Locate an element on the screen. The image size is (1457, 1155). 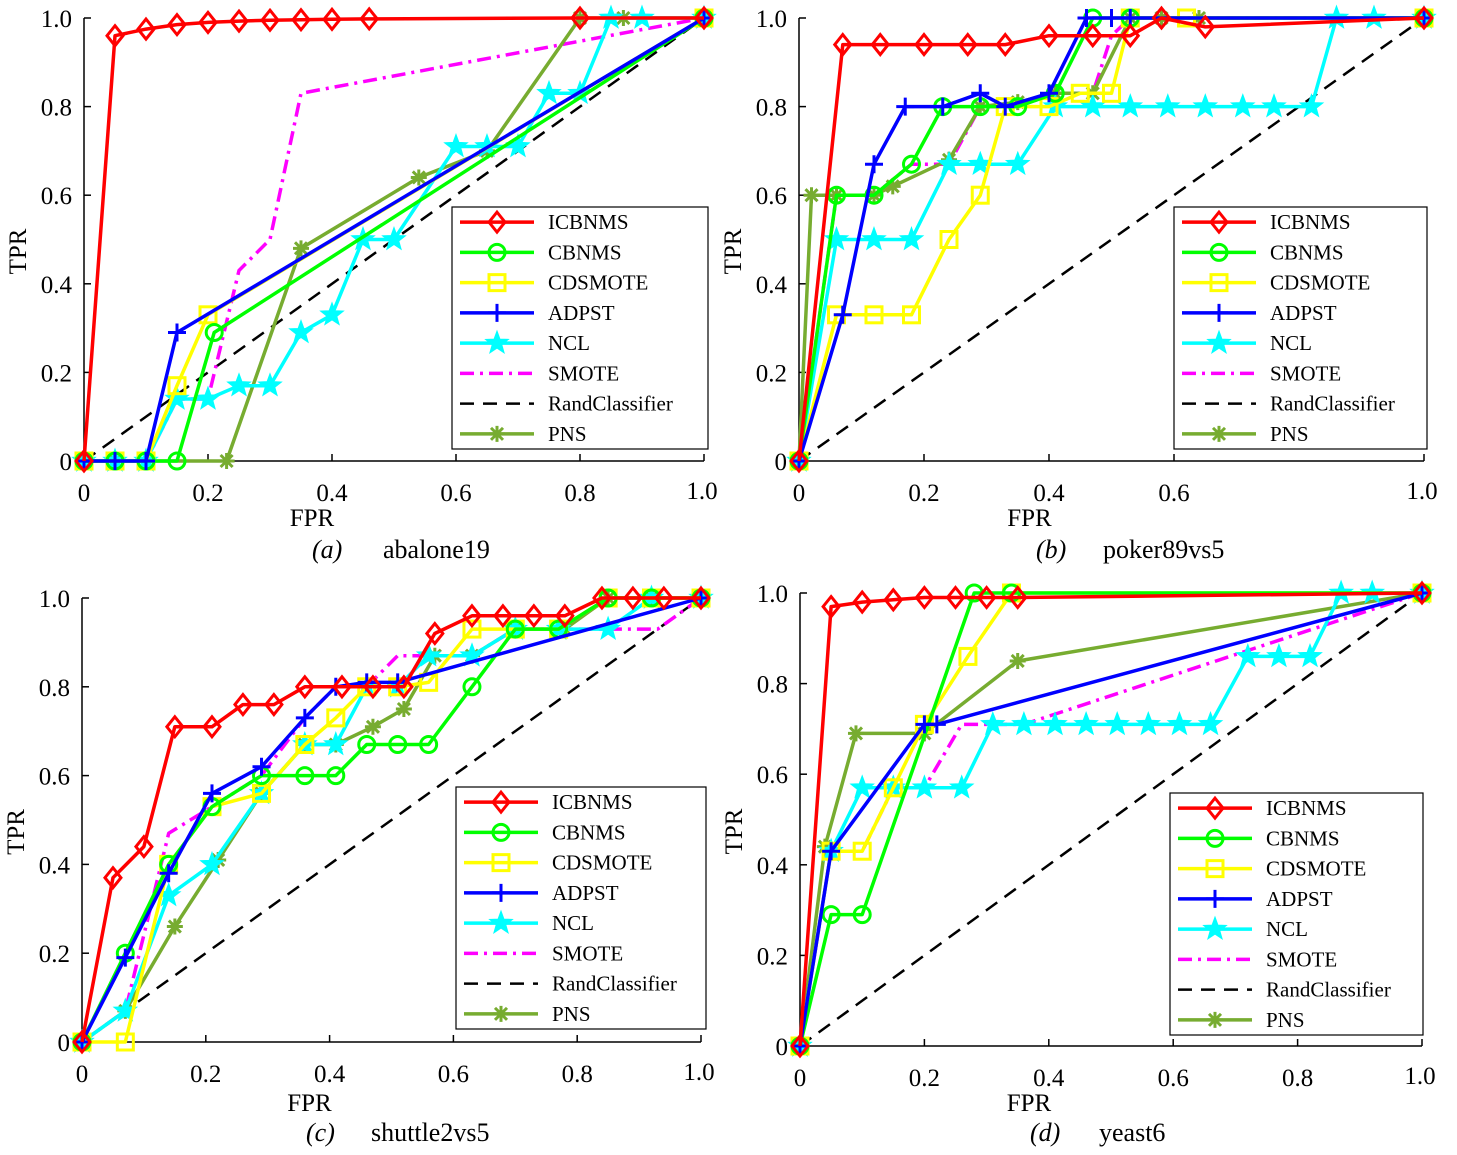
y-tick-label: 1.0 is located at coordinates (771, 19).